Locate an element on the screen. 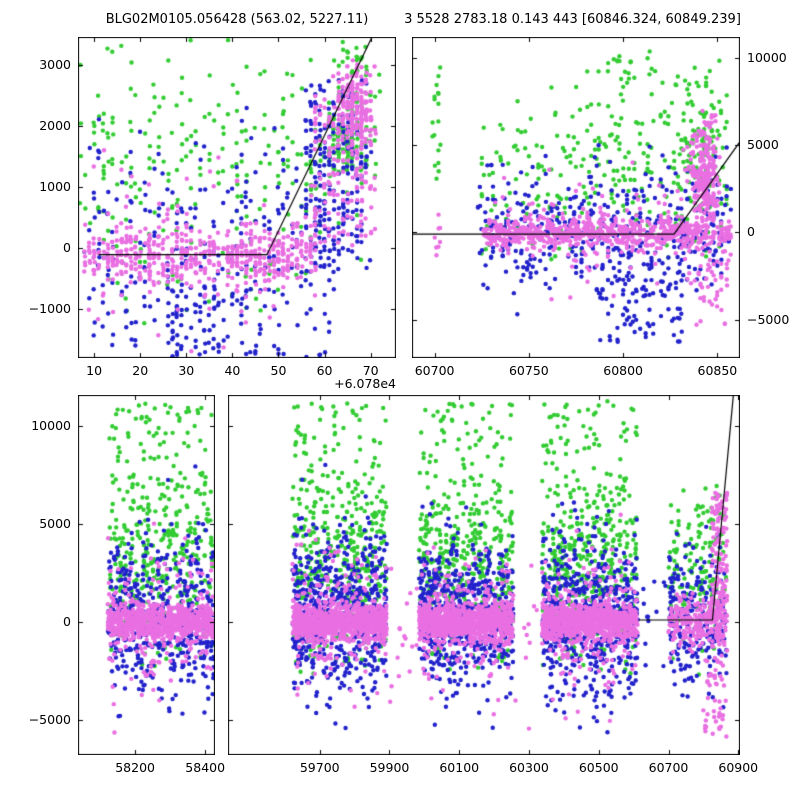 The height and width of the screenshot is (800, 800). x-axis-offset-label: +6.078e4 is located at coordinates (365, 383).